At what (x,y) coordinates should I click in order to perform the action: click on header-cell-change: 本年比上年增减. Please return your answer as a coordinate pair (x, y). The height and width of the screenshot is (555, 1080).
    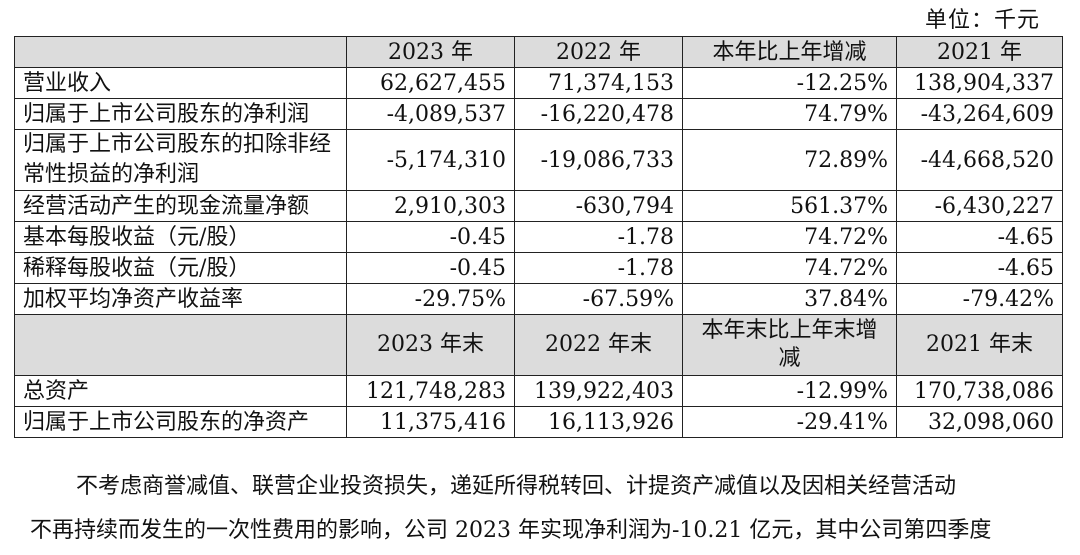
    Looking at the image, I should click on (789, 52).